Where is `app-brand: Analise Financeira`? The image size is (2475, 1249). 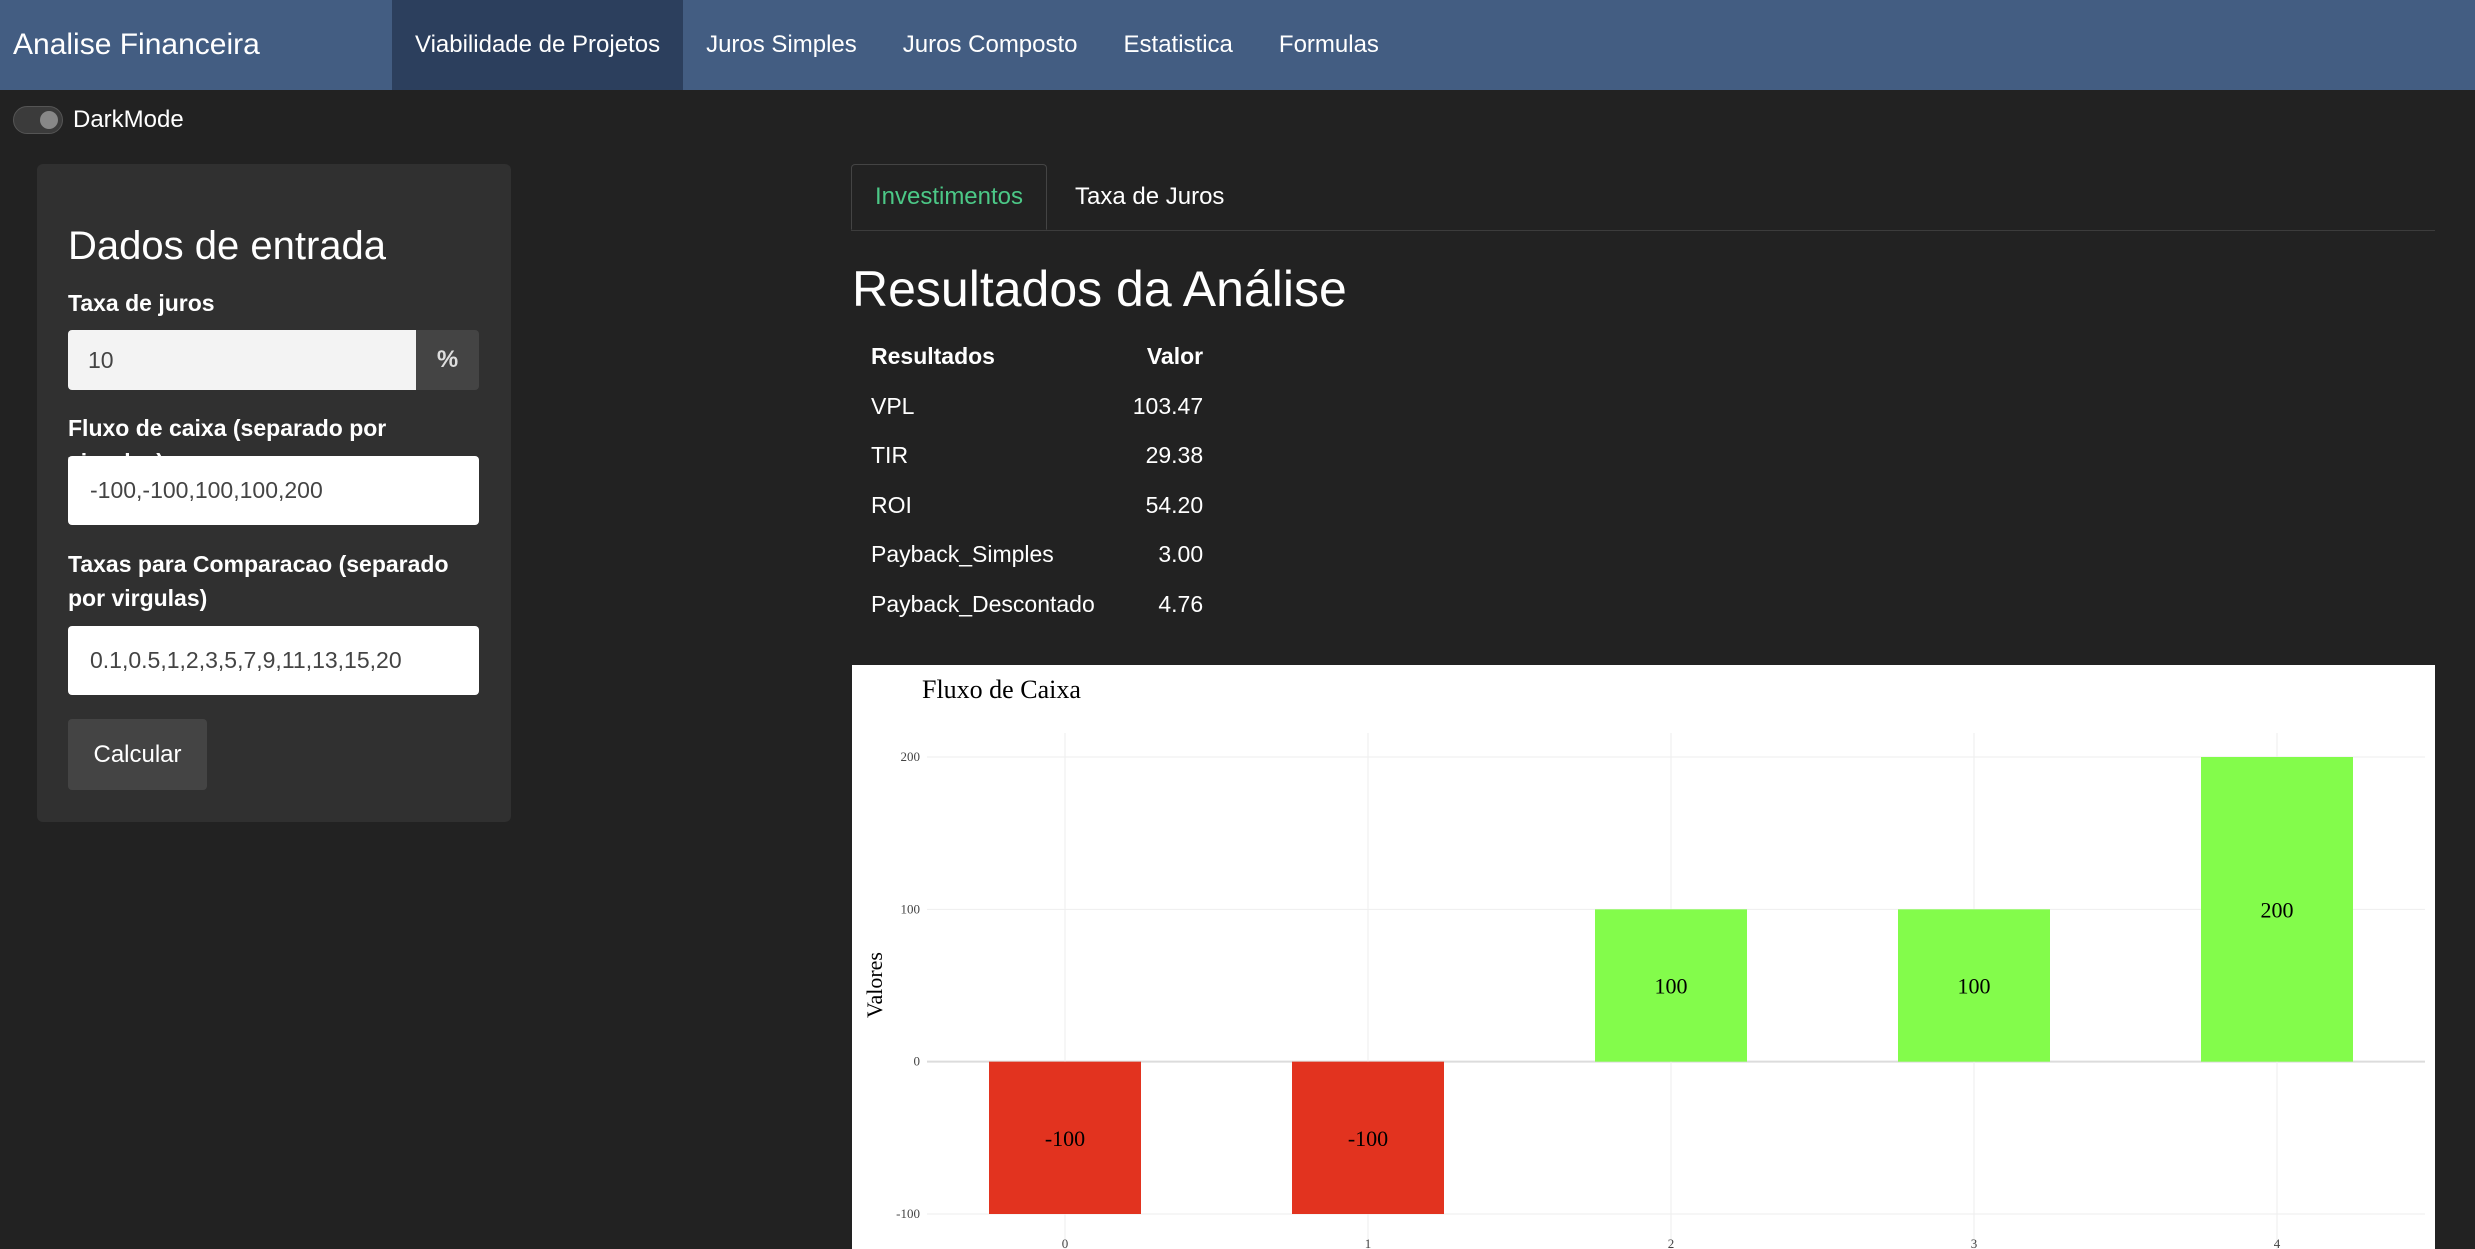
app-brand: Analise Financeira is located at coordinates (136, 44).